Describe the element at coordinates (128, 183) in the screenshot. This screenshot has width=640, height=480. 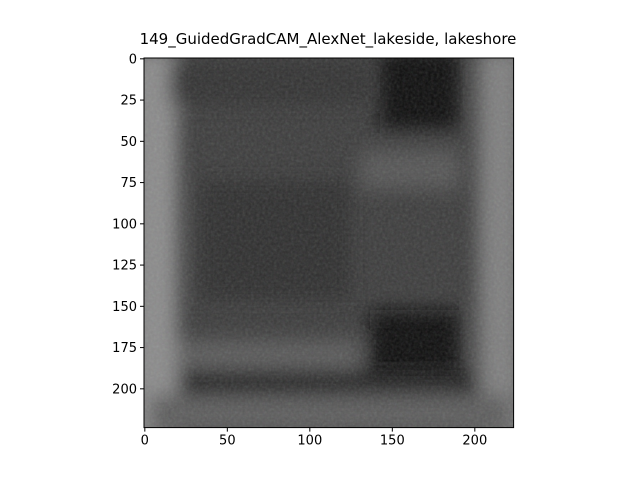
I see `y-tick-label: 75` at that location.